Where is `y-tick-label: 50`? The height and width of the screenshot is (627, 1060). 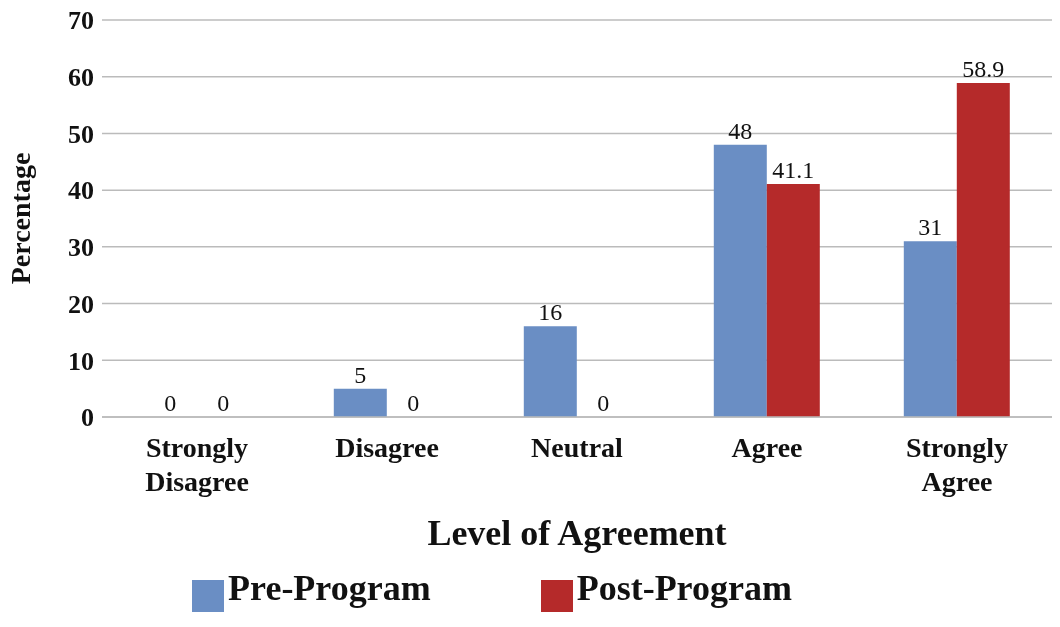
y-tick-label: 50 is located at coordinates (81, 134).